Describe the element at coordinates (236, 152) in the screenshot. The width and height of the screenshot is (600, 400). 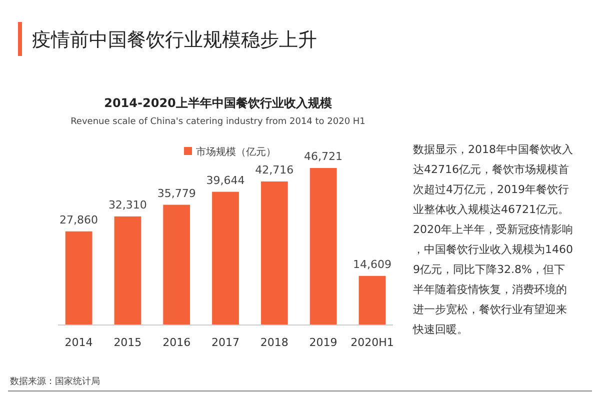
I see `legend-label: 市场规模（亿元）` at that location.